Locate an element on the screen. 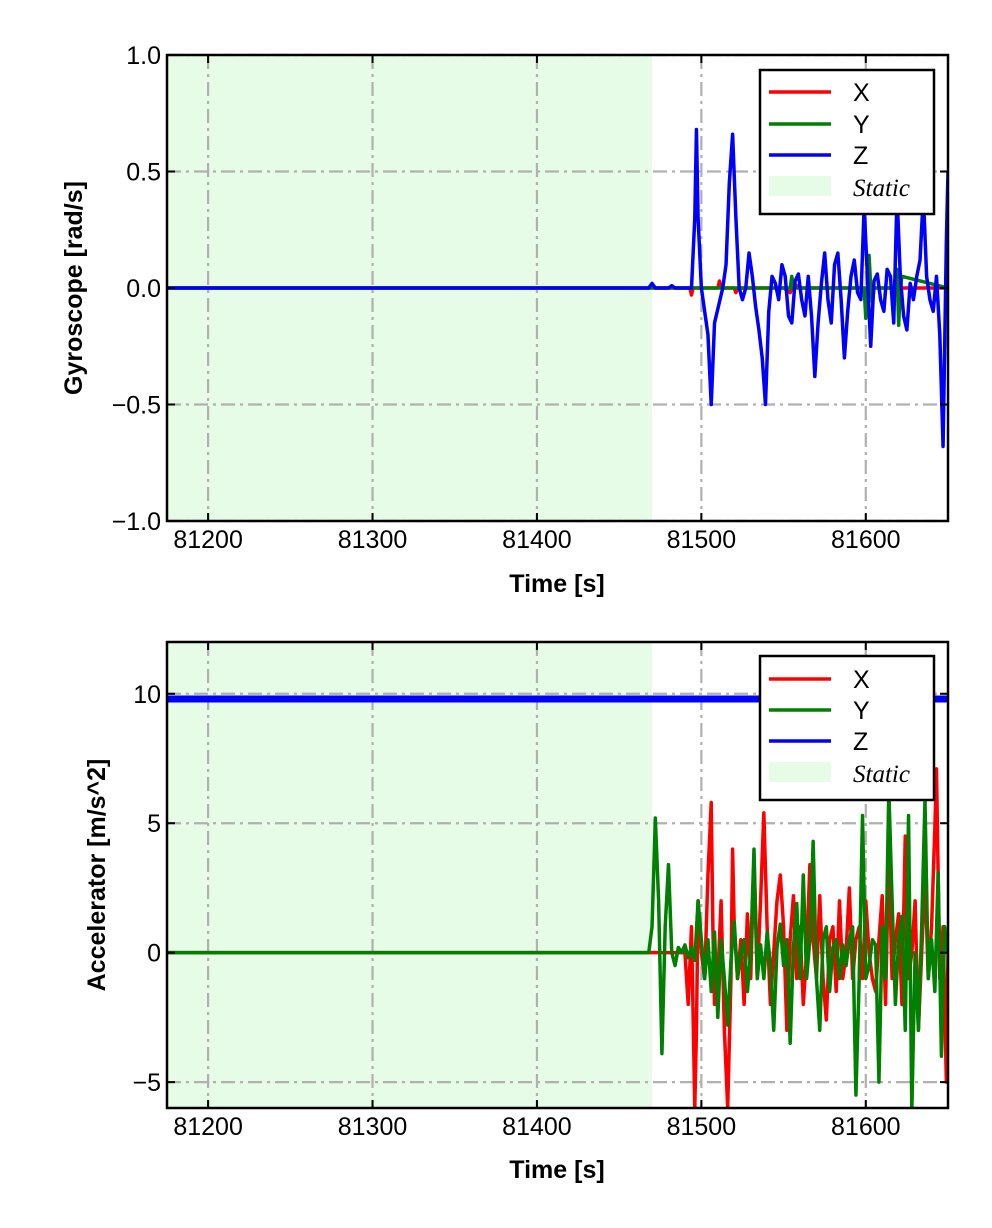  gyroscope-x-tick-label: 81600 is located at coordinates (866, 540).